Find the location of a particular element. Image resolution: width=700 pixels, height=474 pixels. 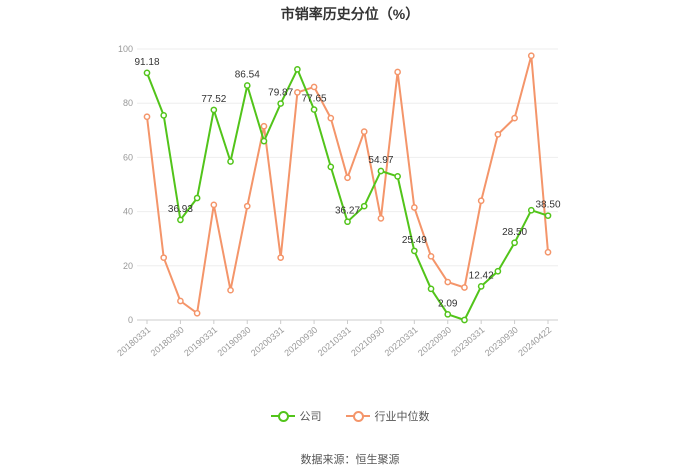

x-tick-label: 20220331 is located at coordinates (401, 341).